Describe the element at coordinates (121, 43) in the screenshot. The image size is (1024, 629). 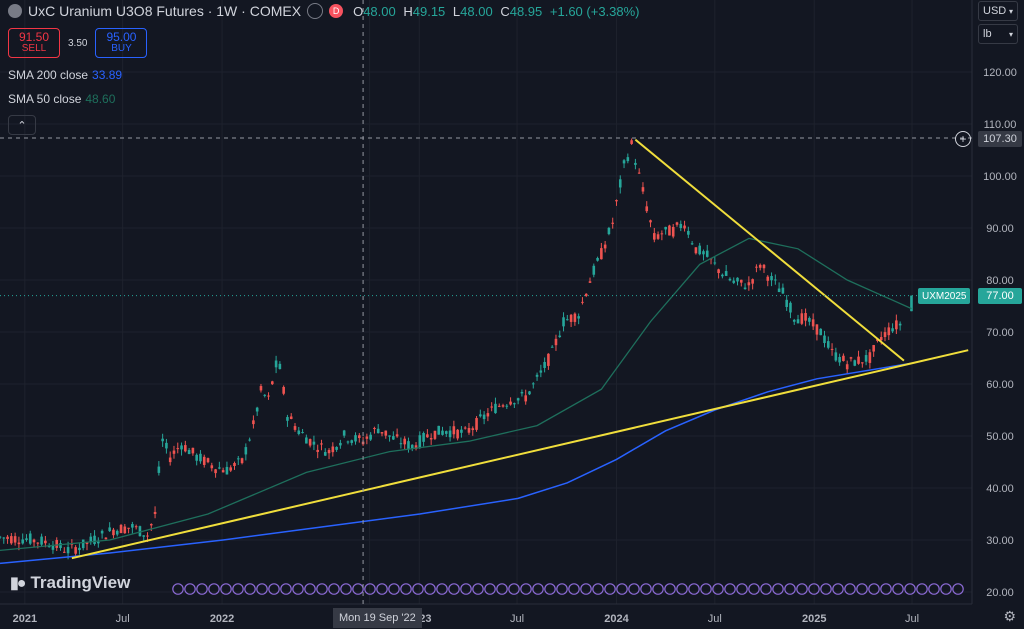
I see `buy-button: 95.00 BUY` at that location.